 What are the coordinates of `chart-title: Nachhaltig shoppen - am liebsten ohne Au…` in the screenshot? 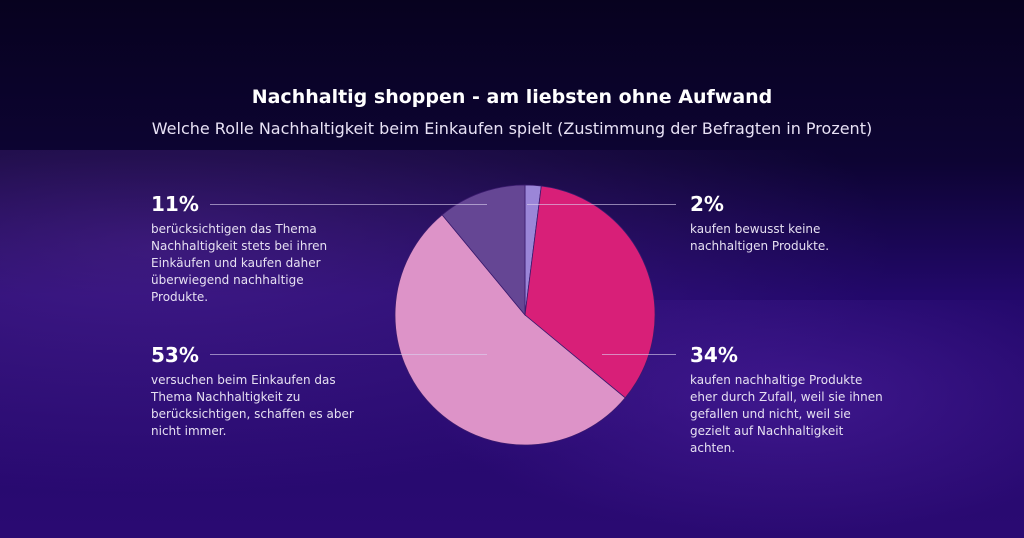 It's located at (512, 97).